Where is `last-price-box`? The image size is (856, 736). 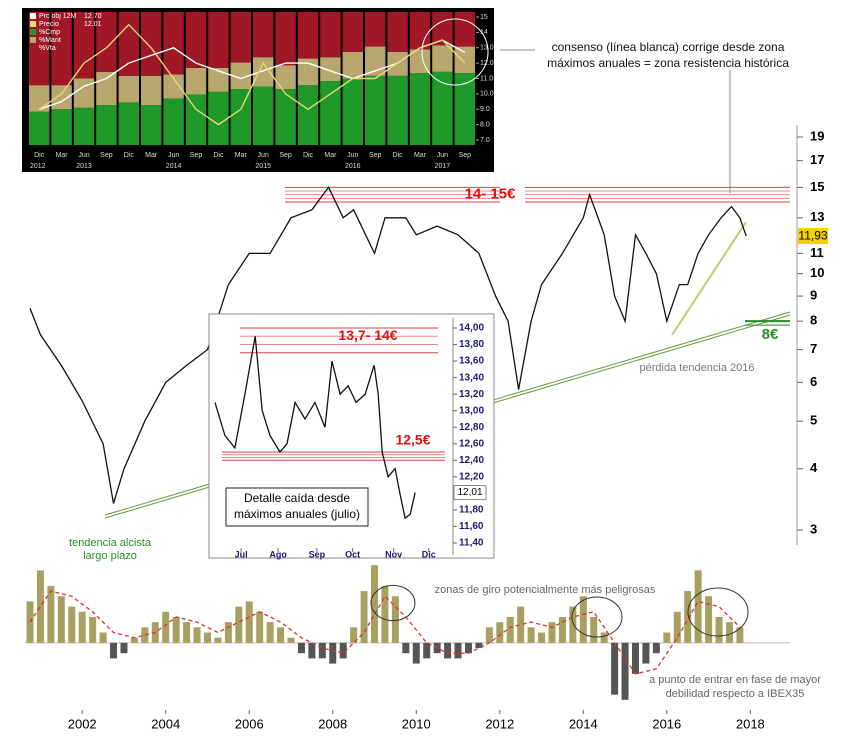
last-price-box is located at coordinates (813, 236).